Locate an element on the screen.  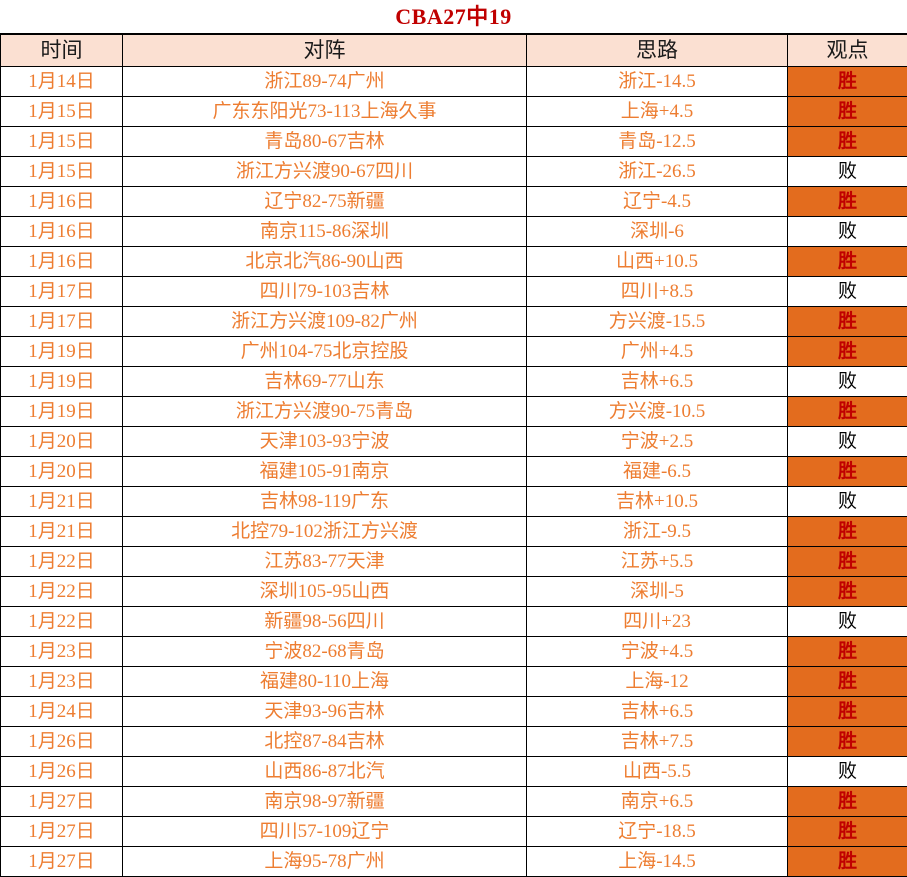
cell-time: 1月24日 is located at coordinates (62, 712).